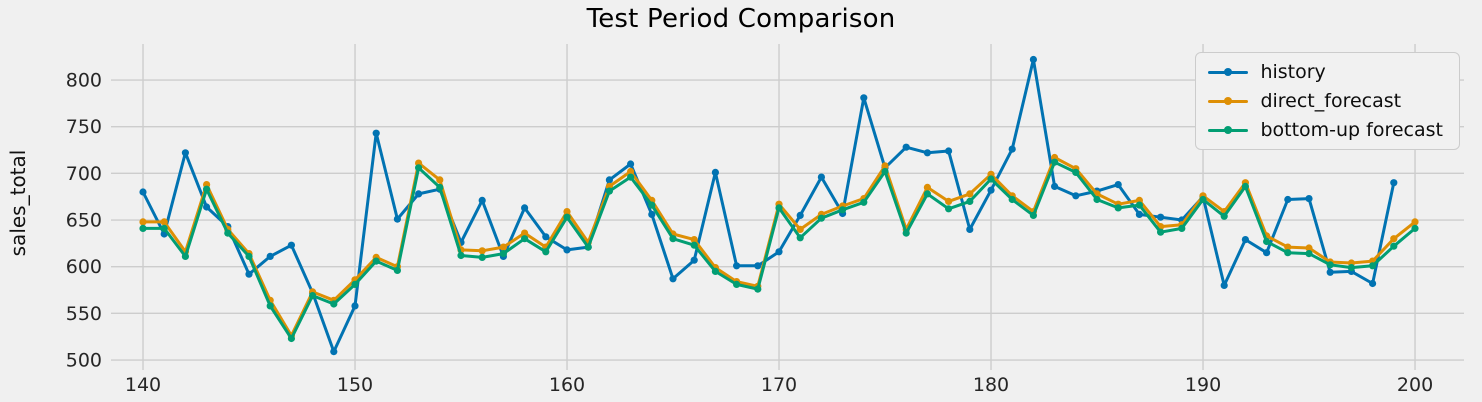 The width and height of the screenshot is (1482, 402). I want to click on y-tick-label: 550, so click(84, 314).